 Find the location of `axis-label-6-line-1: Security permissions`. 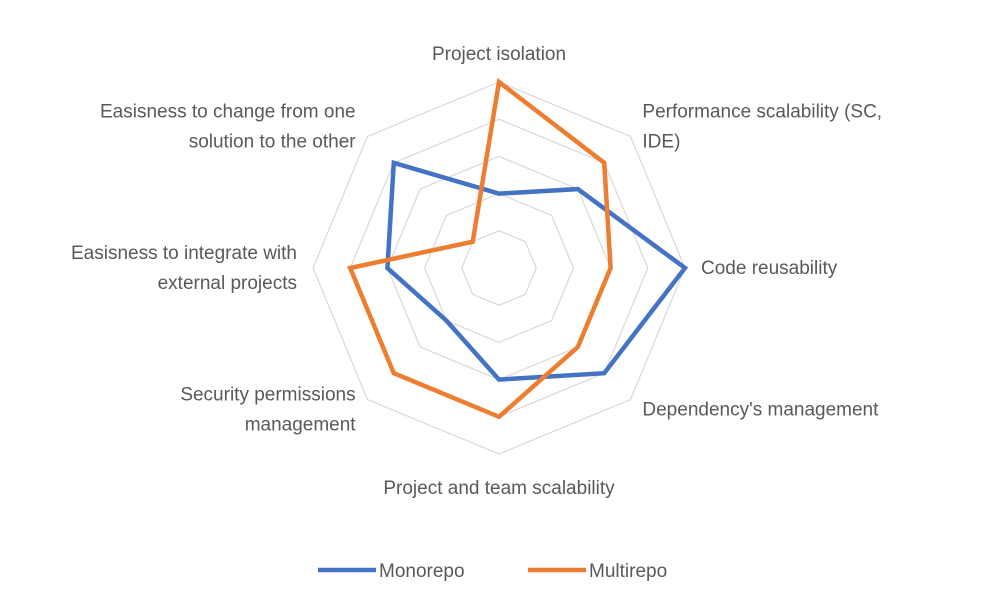

axis-label-6-line-1: Security permissions is located at coordinates (267, 394).